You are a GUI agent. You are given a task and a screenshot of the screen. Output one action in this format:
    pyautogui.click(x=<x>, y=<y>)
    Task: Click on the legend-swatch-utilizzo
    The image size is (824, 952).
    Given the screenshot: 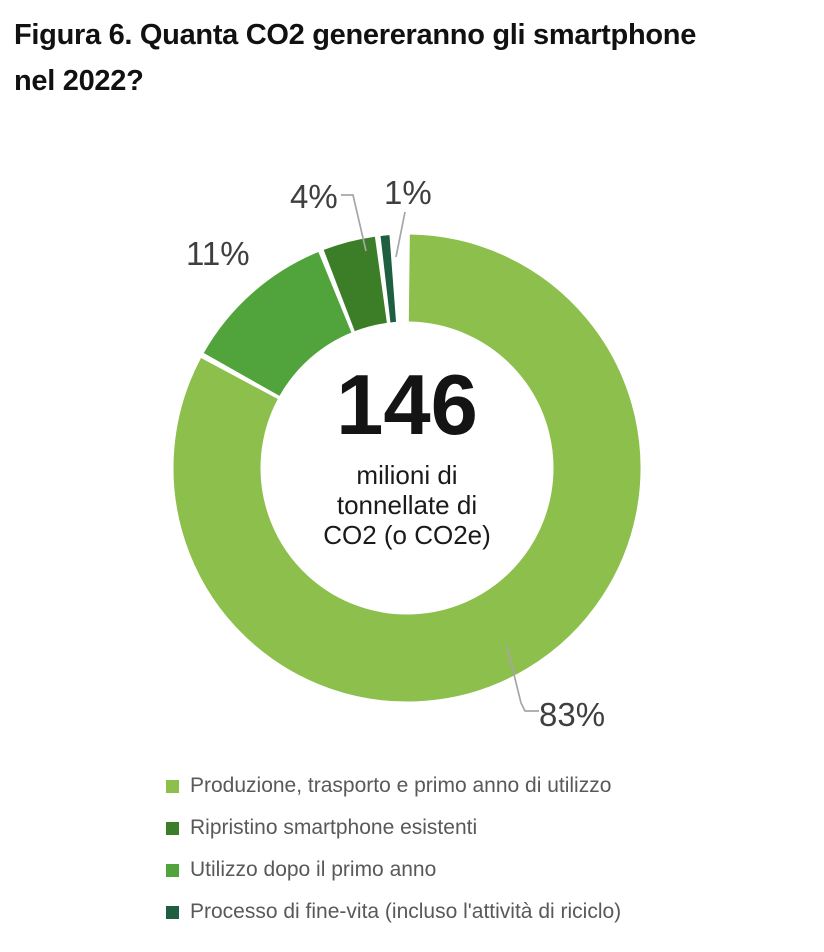 What is the action you would take?
    pyautogui.click(x=172, y=870)
    